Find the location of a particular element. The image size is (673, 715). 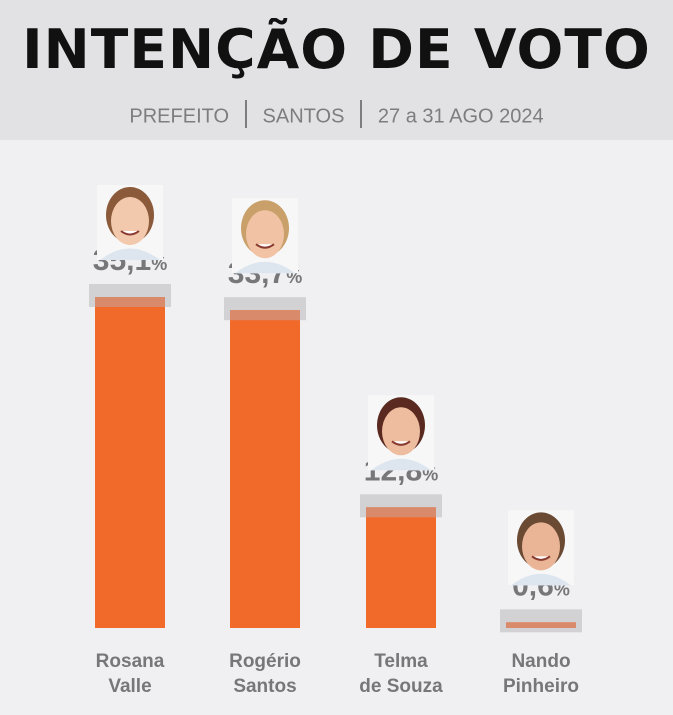

category-label: Rogério is located at coordinates (265, 661).